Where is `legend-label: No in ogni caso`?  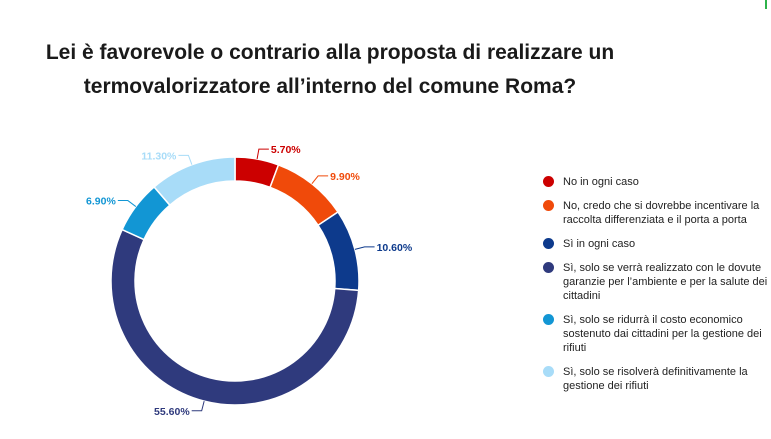
legend-label: No in ogni caso is located at coordinates (601, 182).